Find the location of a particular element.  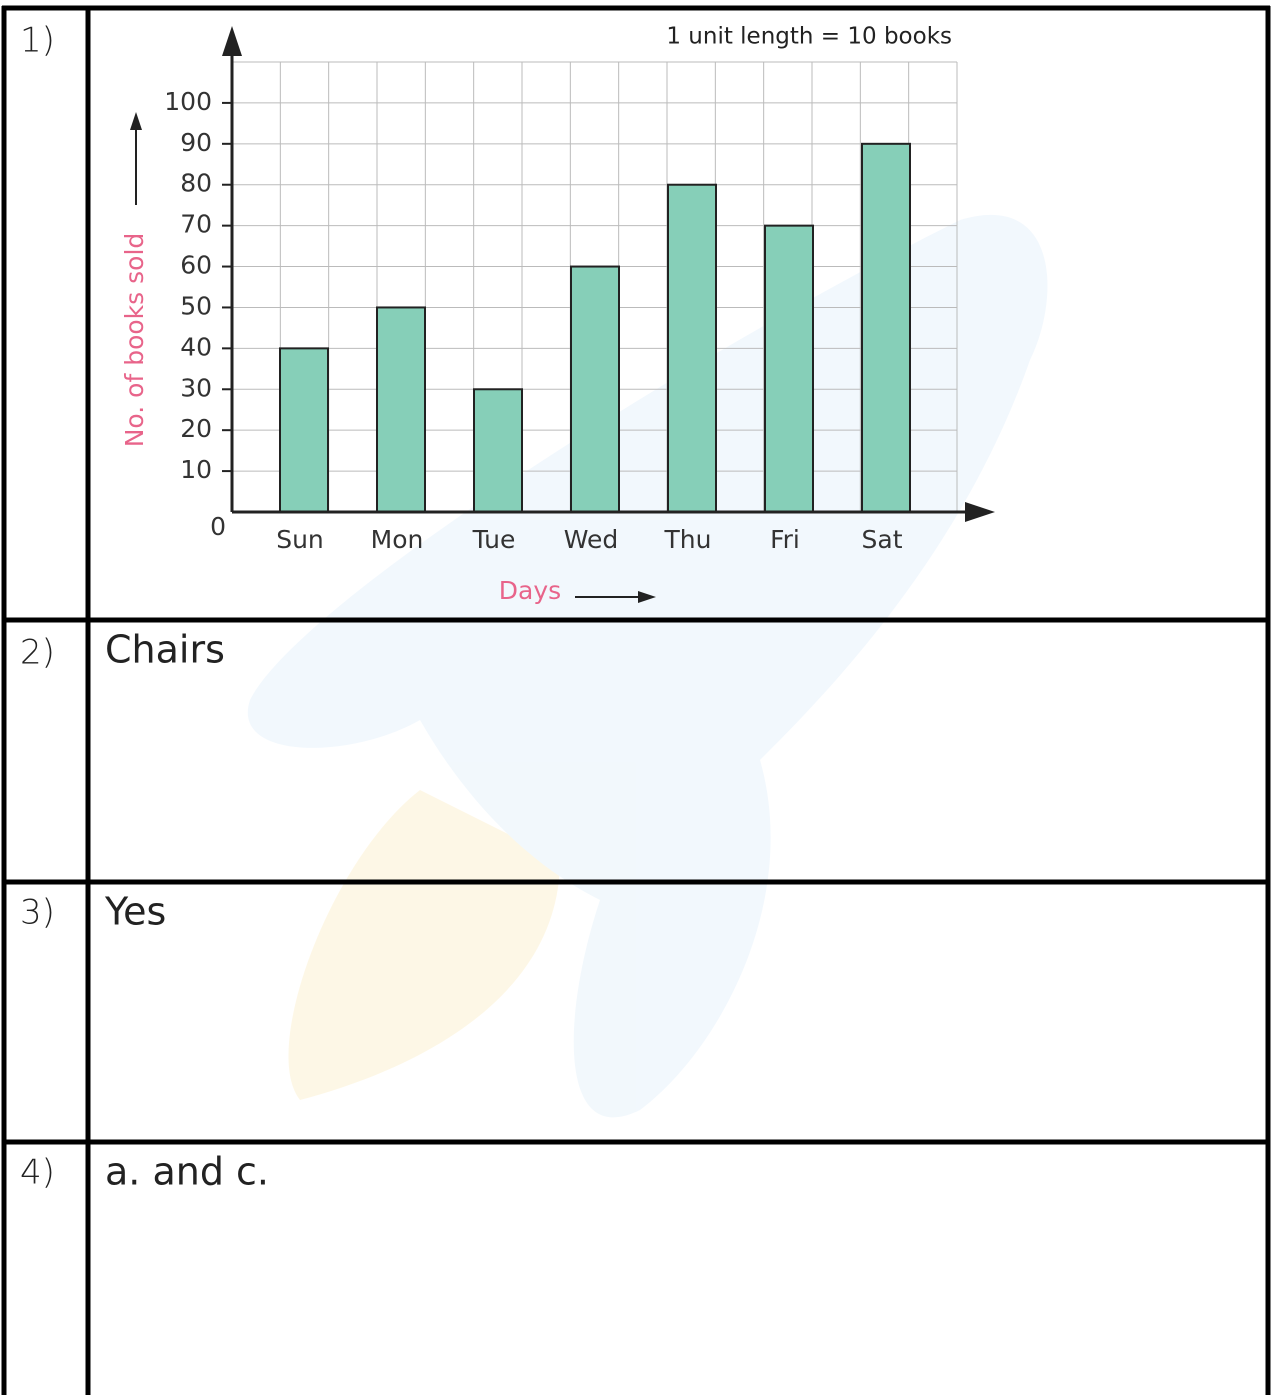

y-tick-label: 30 is located at coordinates (196, 387).